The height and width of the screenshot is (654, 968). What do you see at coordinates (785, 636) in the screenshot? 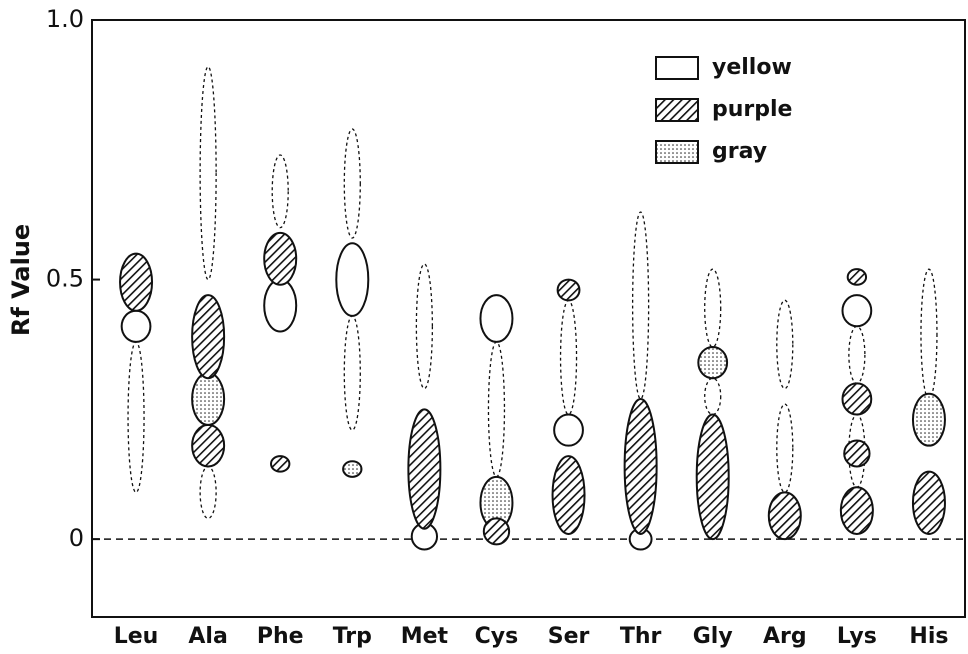
I see `x-tick-label: Arg` at bounding box center [785, 636].